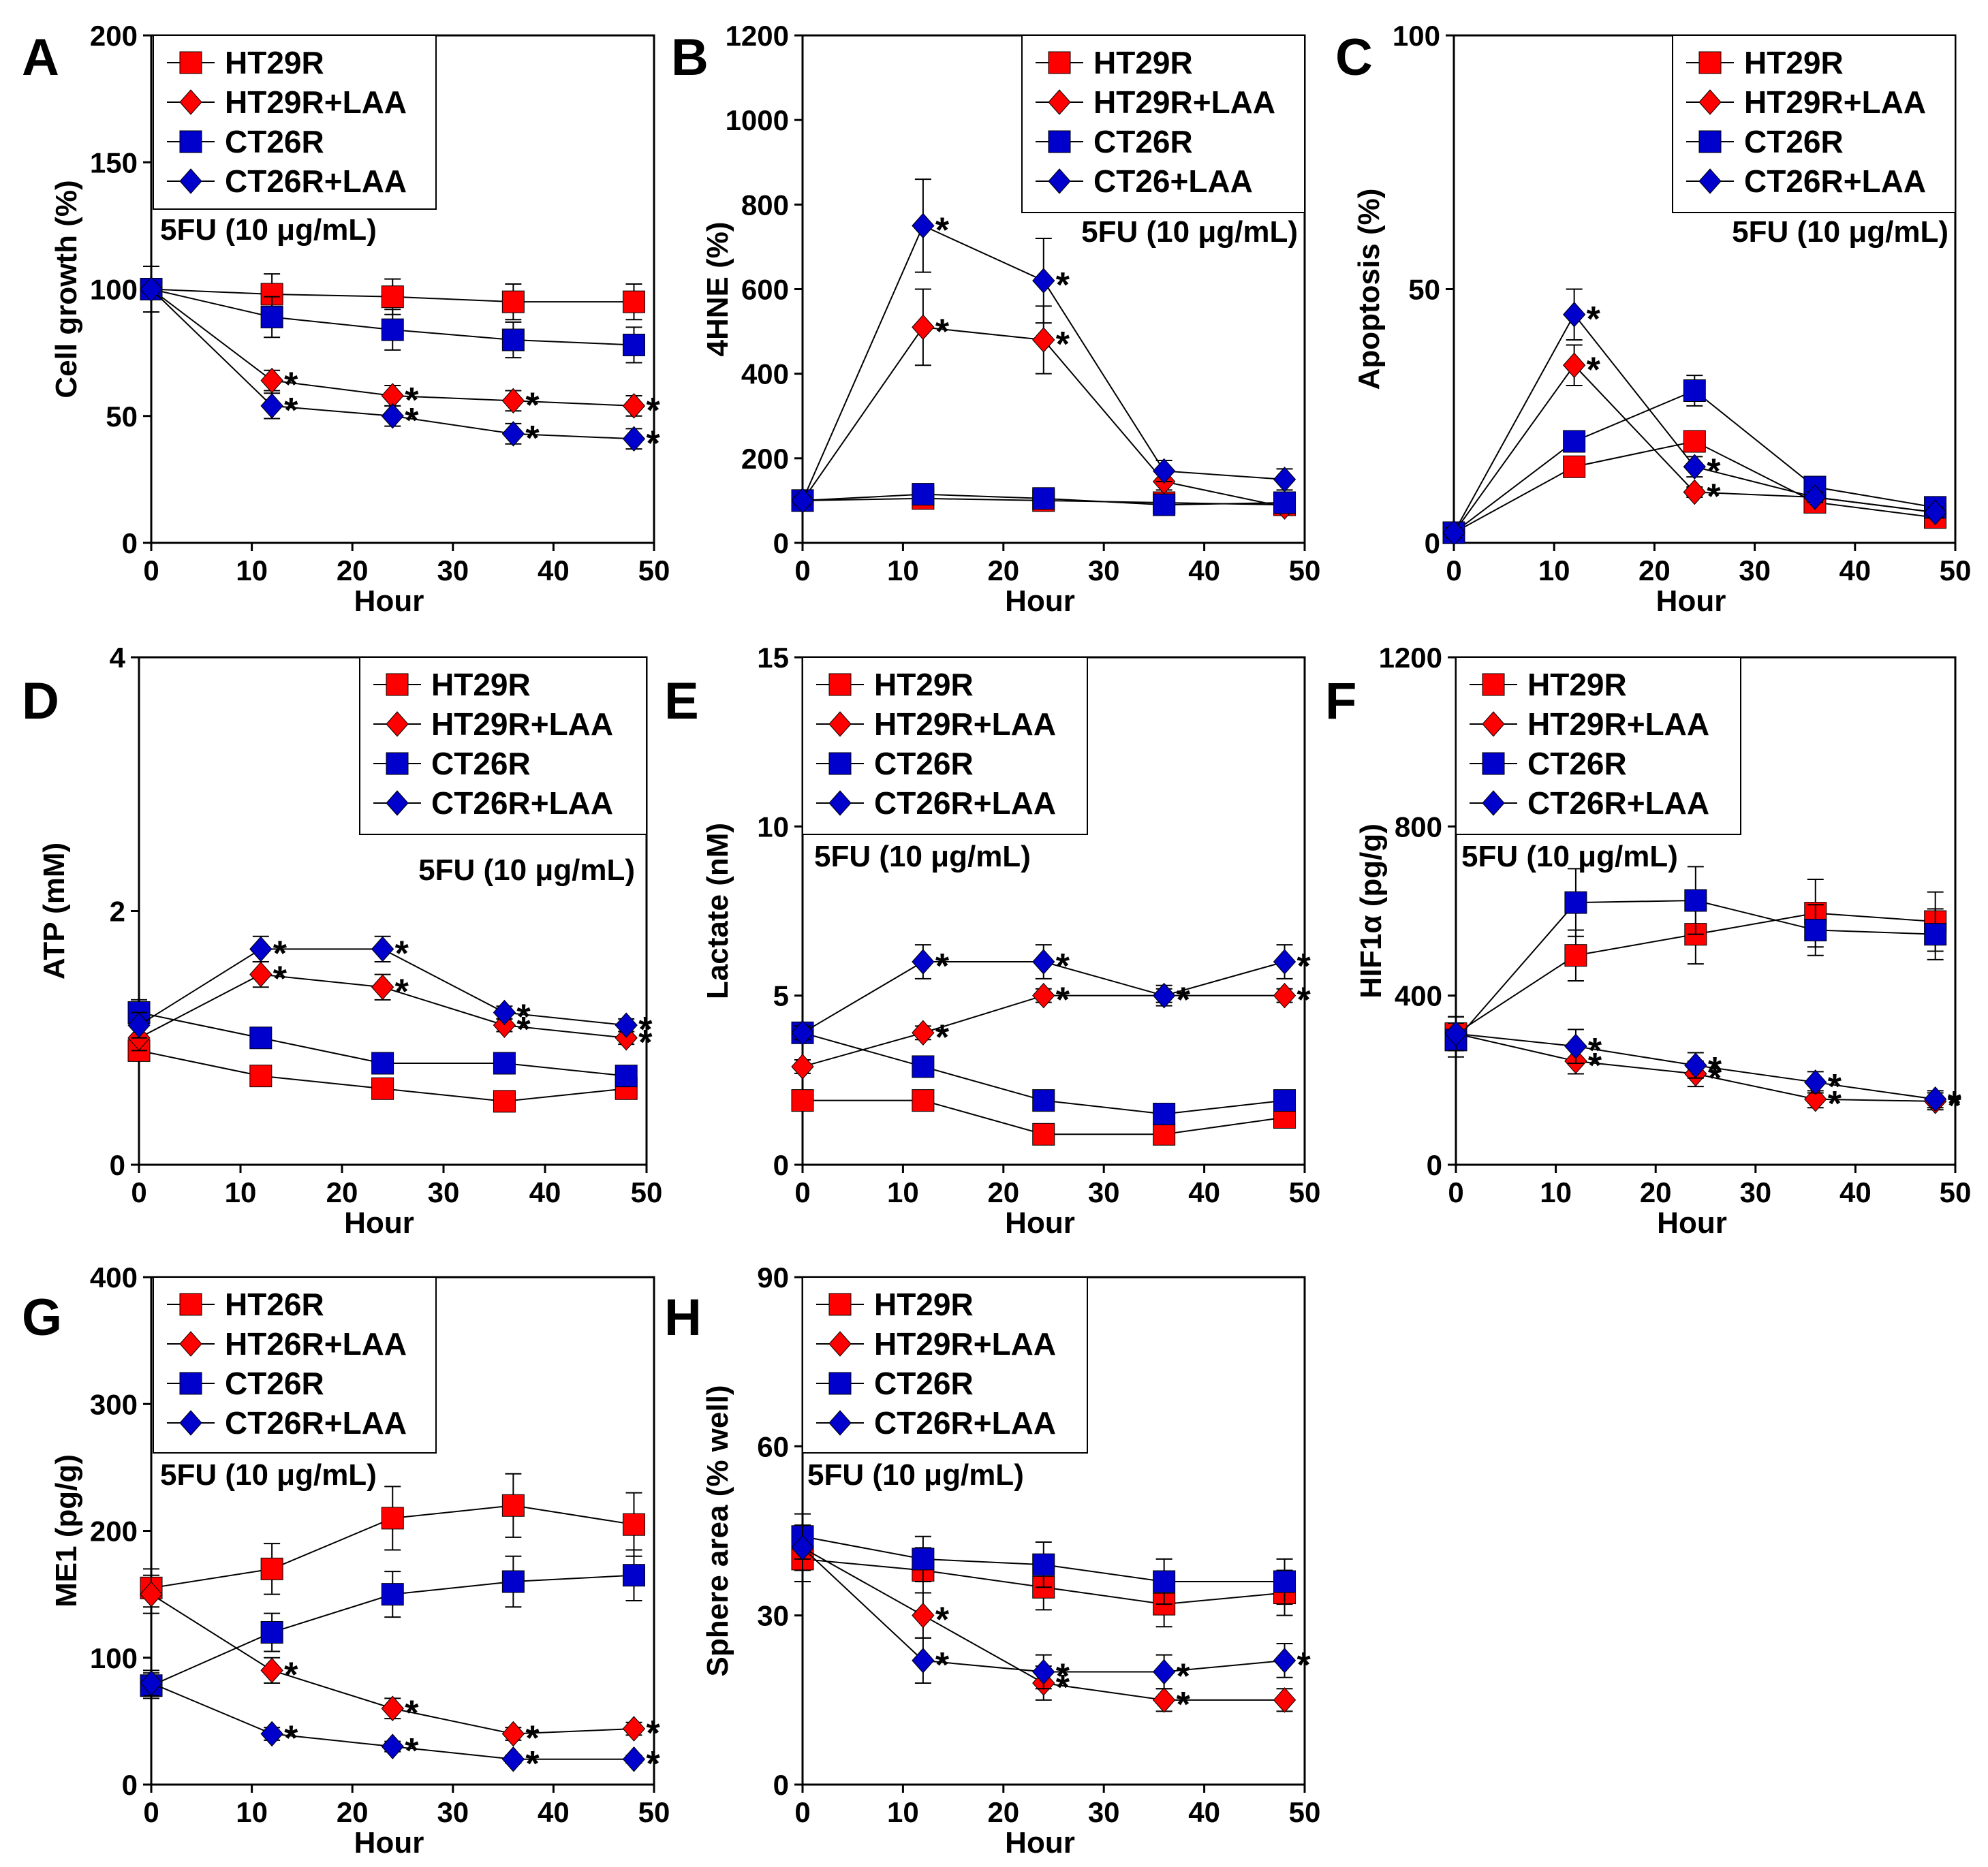 This screenshot has width=1988, height=1867. Describe the element at coordinates (316, 1344) in the screenshot. I see `legend-entry: HT26R+LAA` at that location.